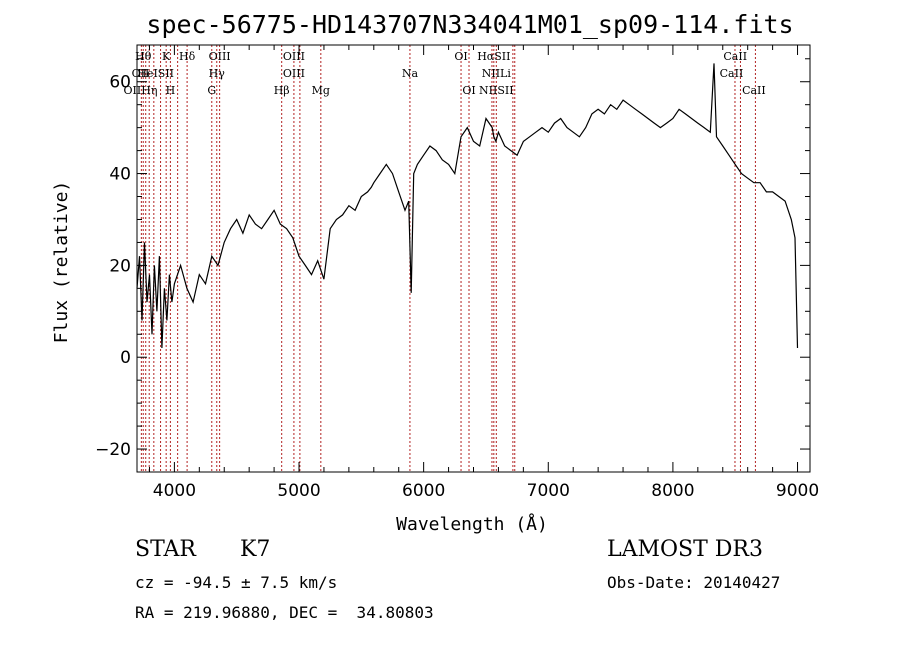 This screenshot has height=649, width=900. What do you see at coordinates (141, 73) in the screenshot?
I see `spectral-line-label: OII` at bounding box center [141, 73].